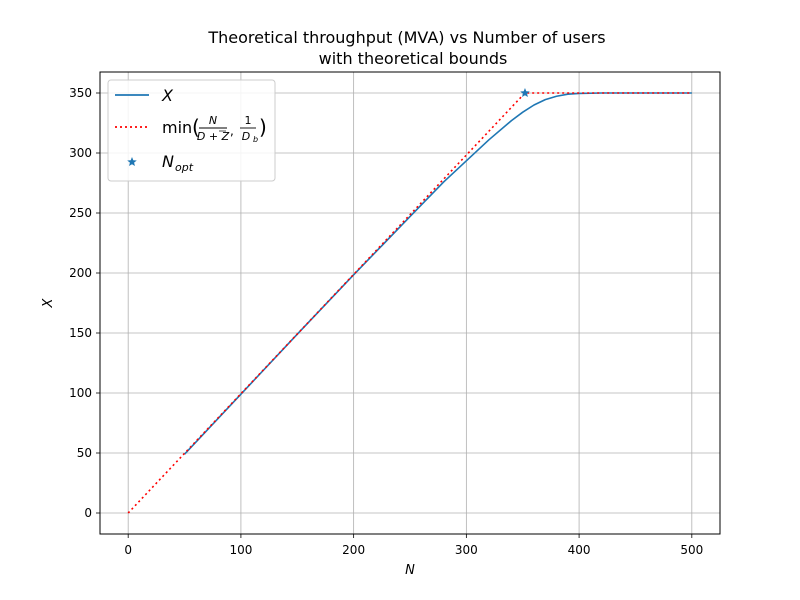 This screenshot has width=800, height=600. I want to click on svg-text: b, so click(255, 139).